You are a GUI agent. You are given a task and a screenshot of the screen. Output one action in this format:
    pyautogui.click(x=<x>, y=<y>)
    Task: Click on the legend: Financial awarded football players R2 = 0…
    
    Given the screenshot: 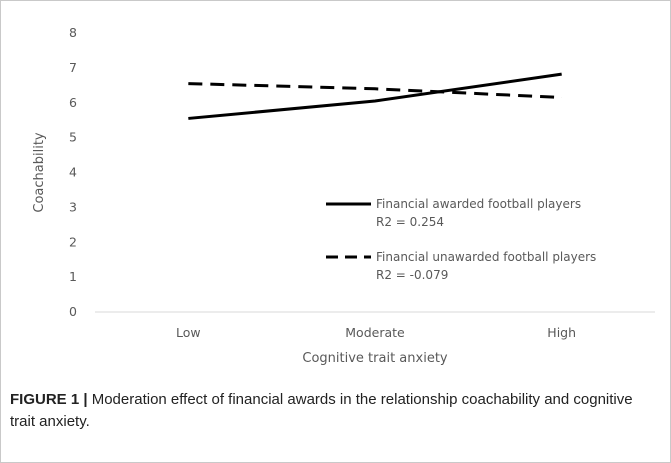 What is the action you would take?
    pyautogui.click(x=461, y=239)
    